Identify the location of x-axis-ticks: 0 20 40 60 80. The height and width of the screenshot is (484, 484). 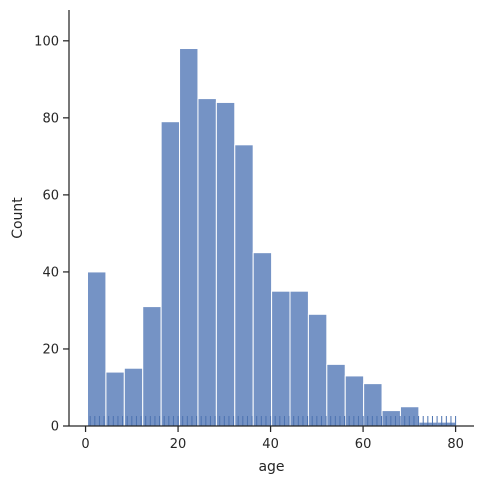
(272, 439).